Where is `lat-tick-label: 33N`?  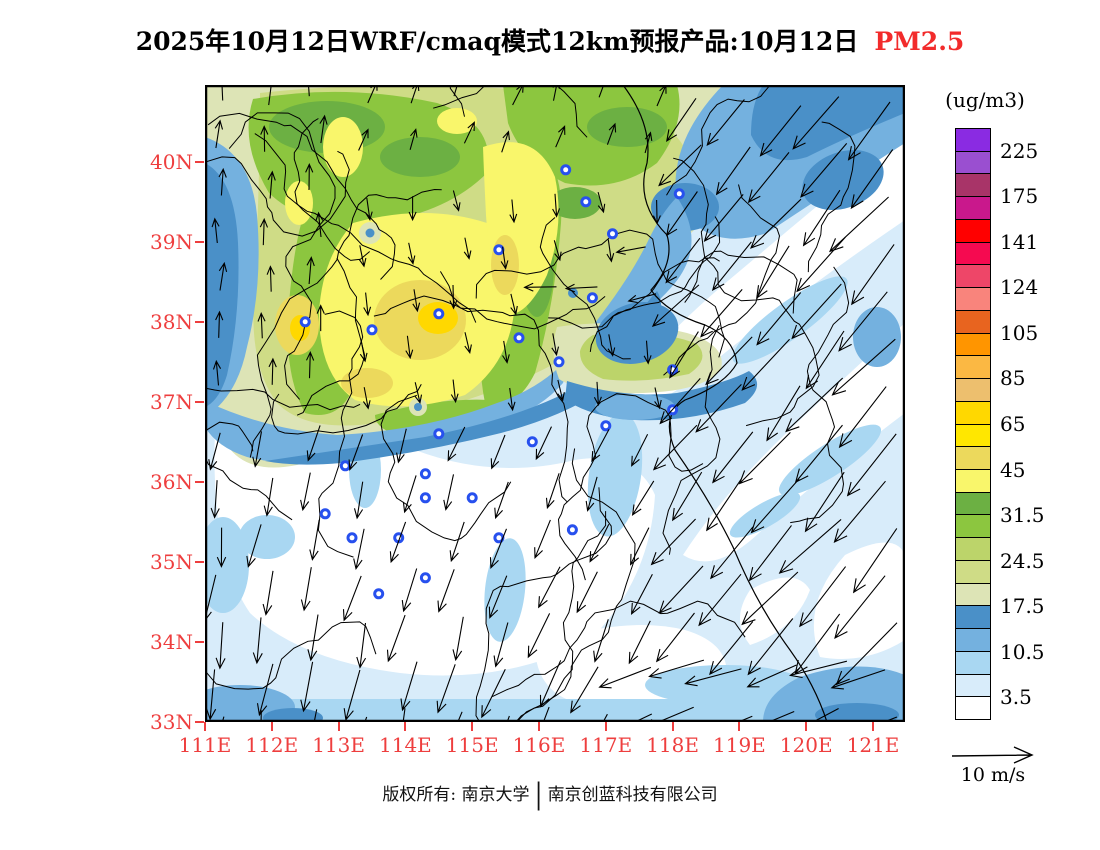 lat-tick-label: 33N is located at coordinates (171, 722).